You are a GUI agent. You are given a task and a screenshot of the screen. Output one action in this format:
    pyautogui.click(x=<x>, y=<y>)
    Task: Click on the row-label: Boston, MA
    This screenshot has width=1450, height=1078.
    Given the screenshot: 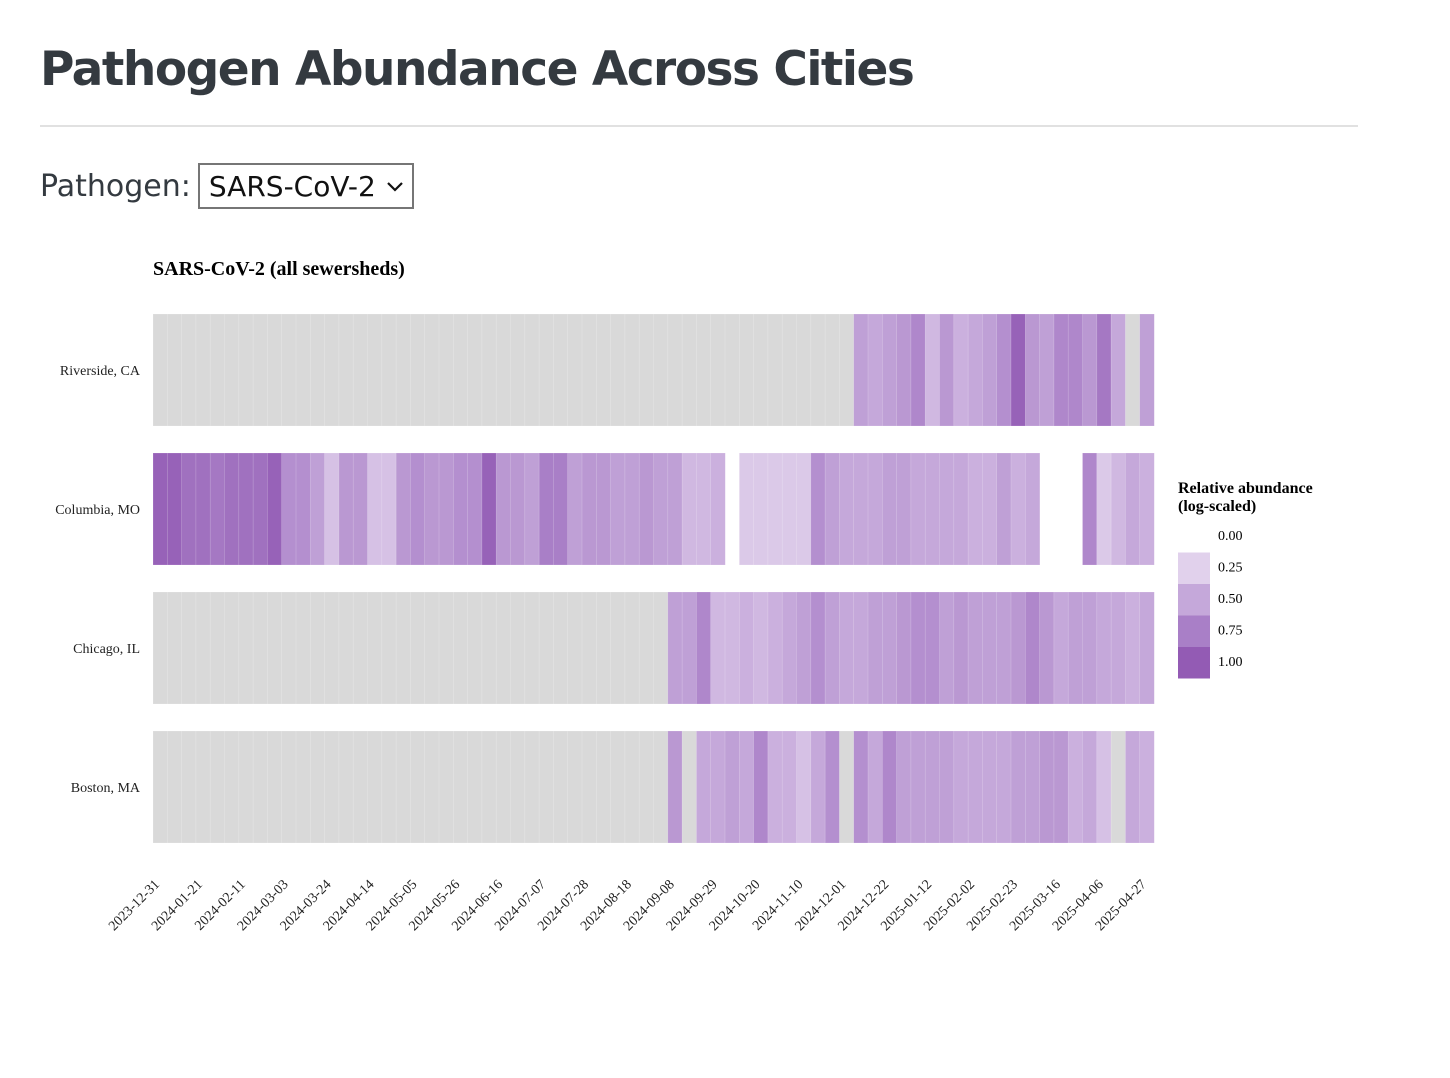 What is the action you would take?
    pyautogui.click(x=106, y=788)
    